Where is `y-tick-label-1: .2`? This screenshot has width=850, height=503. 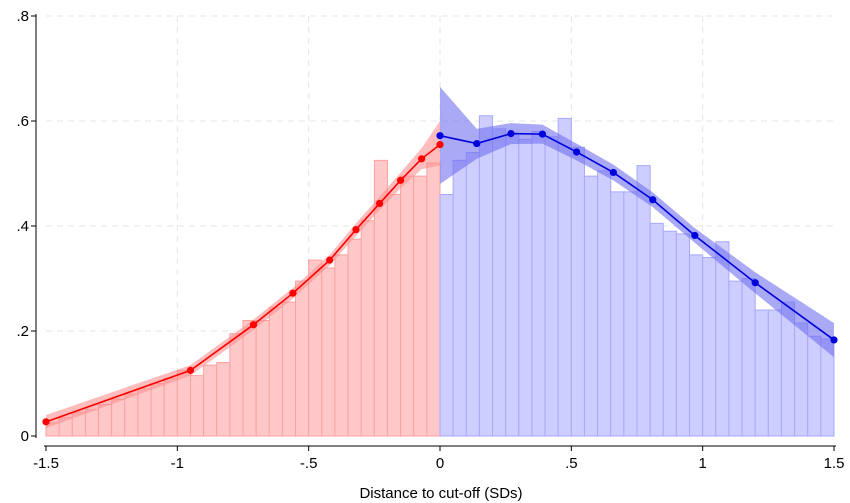 y-tick-label-1: .2 is located at coordinates (22, 331).